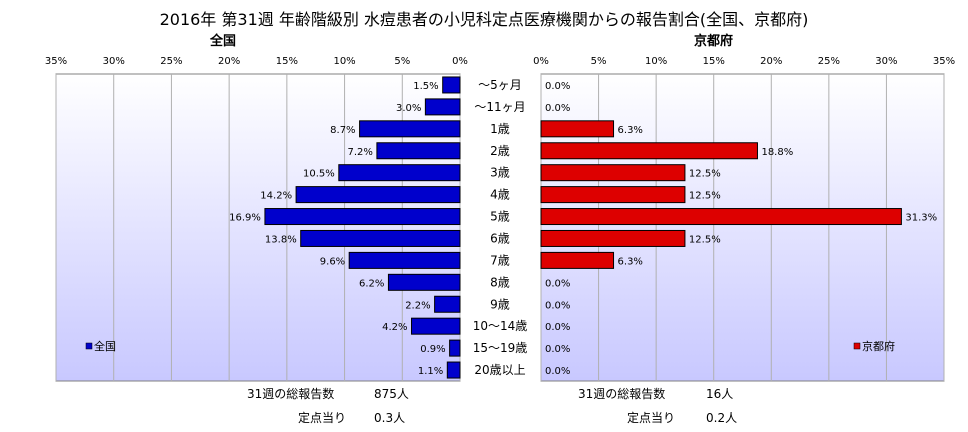 The height and width of the screenshot is (432, 968). I want to click on right-per-value: 0.2人, so click(722, 418).